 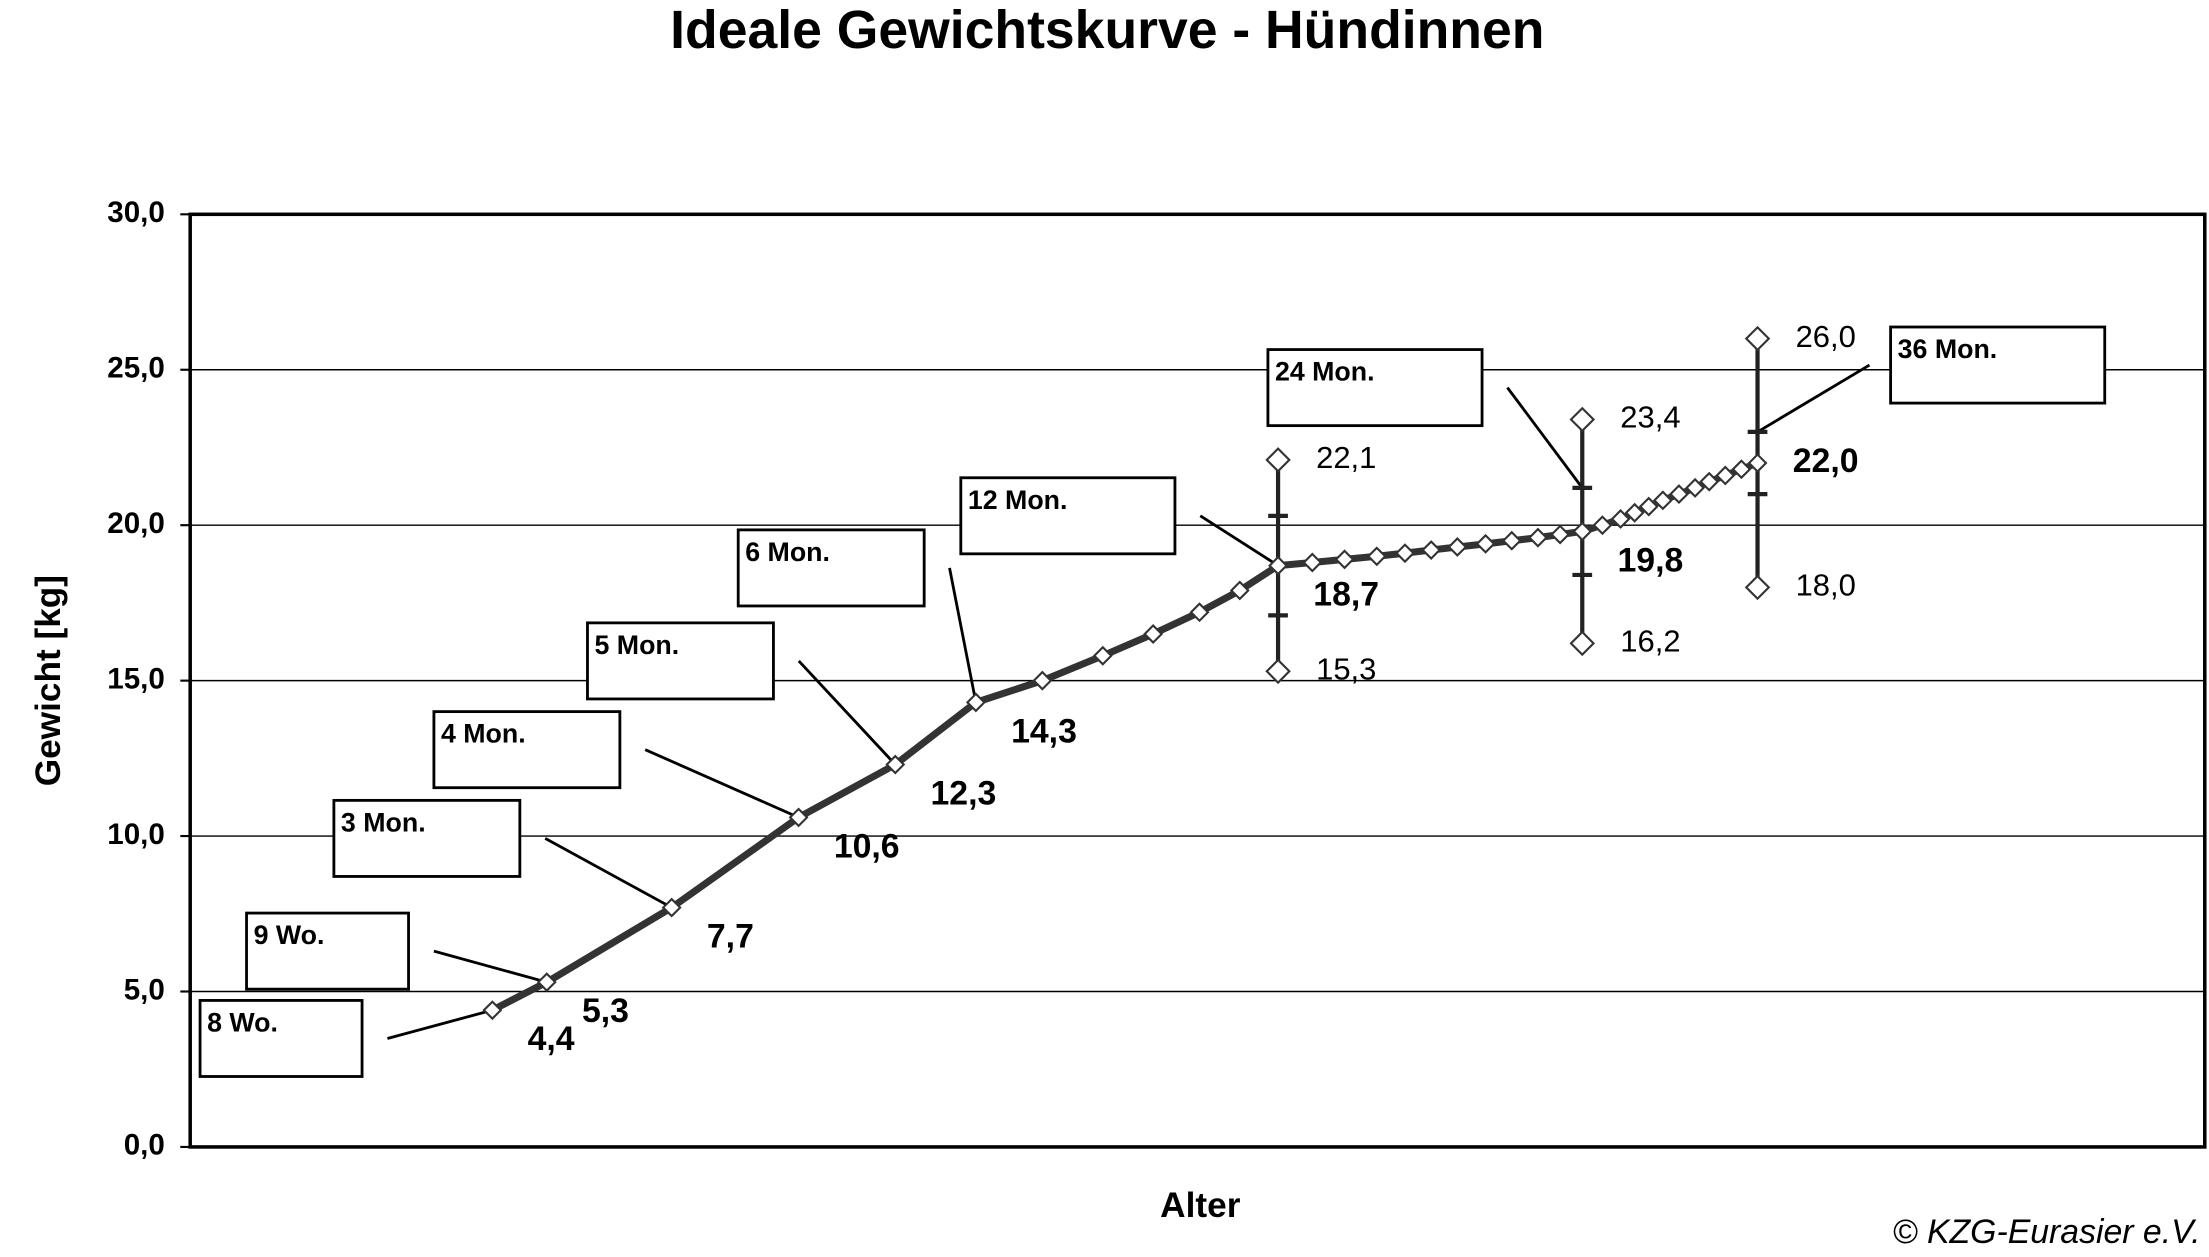 What do you see at coordinates (1325, 372) in the screenshot?
I see `annotation: 24 Mon.` at bounding box center [1325, 372].